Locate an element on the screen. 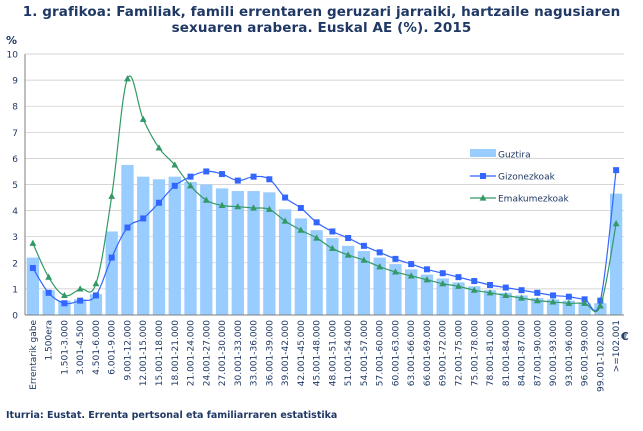 This screenshot has width=643, height=431. x-tick-label: 45.001-48.000 is located at coordinates (318, 353).